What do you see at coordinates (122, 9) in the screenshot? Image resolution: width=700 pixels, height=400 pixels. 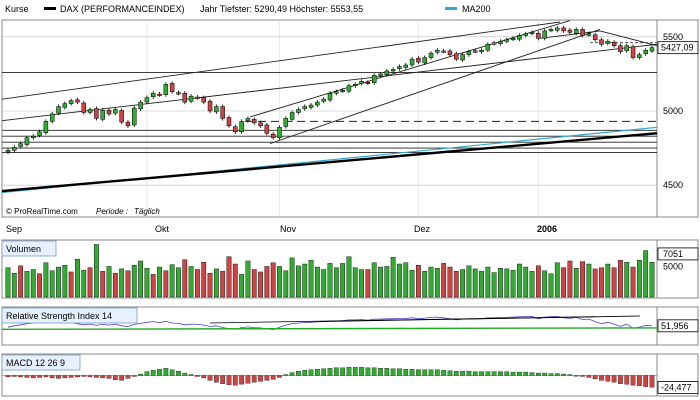 I see `series-label: DAX (PERFORMANCEINDEX)` at bounding box center [122, 9].